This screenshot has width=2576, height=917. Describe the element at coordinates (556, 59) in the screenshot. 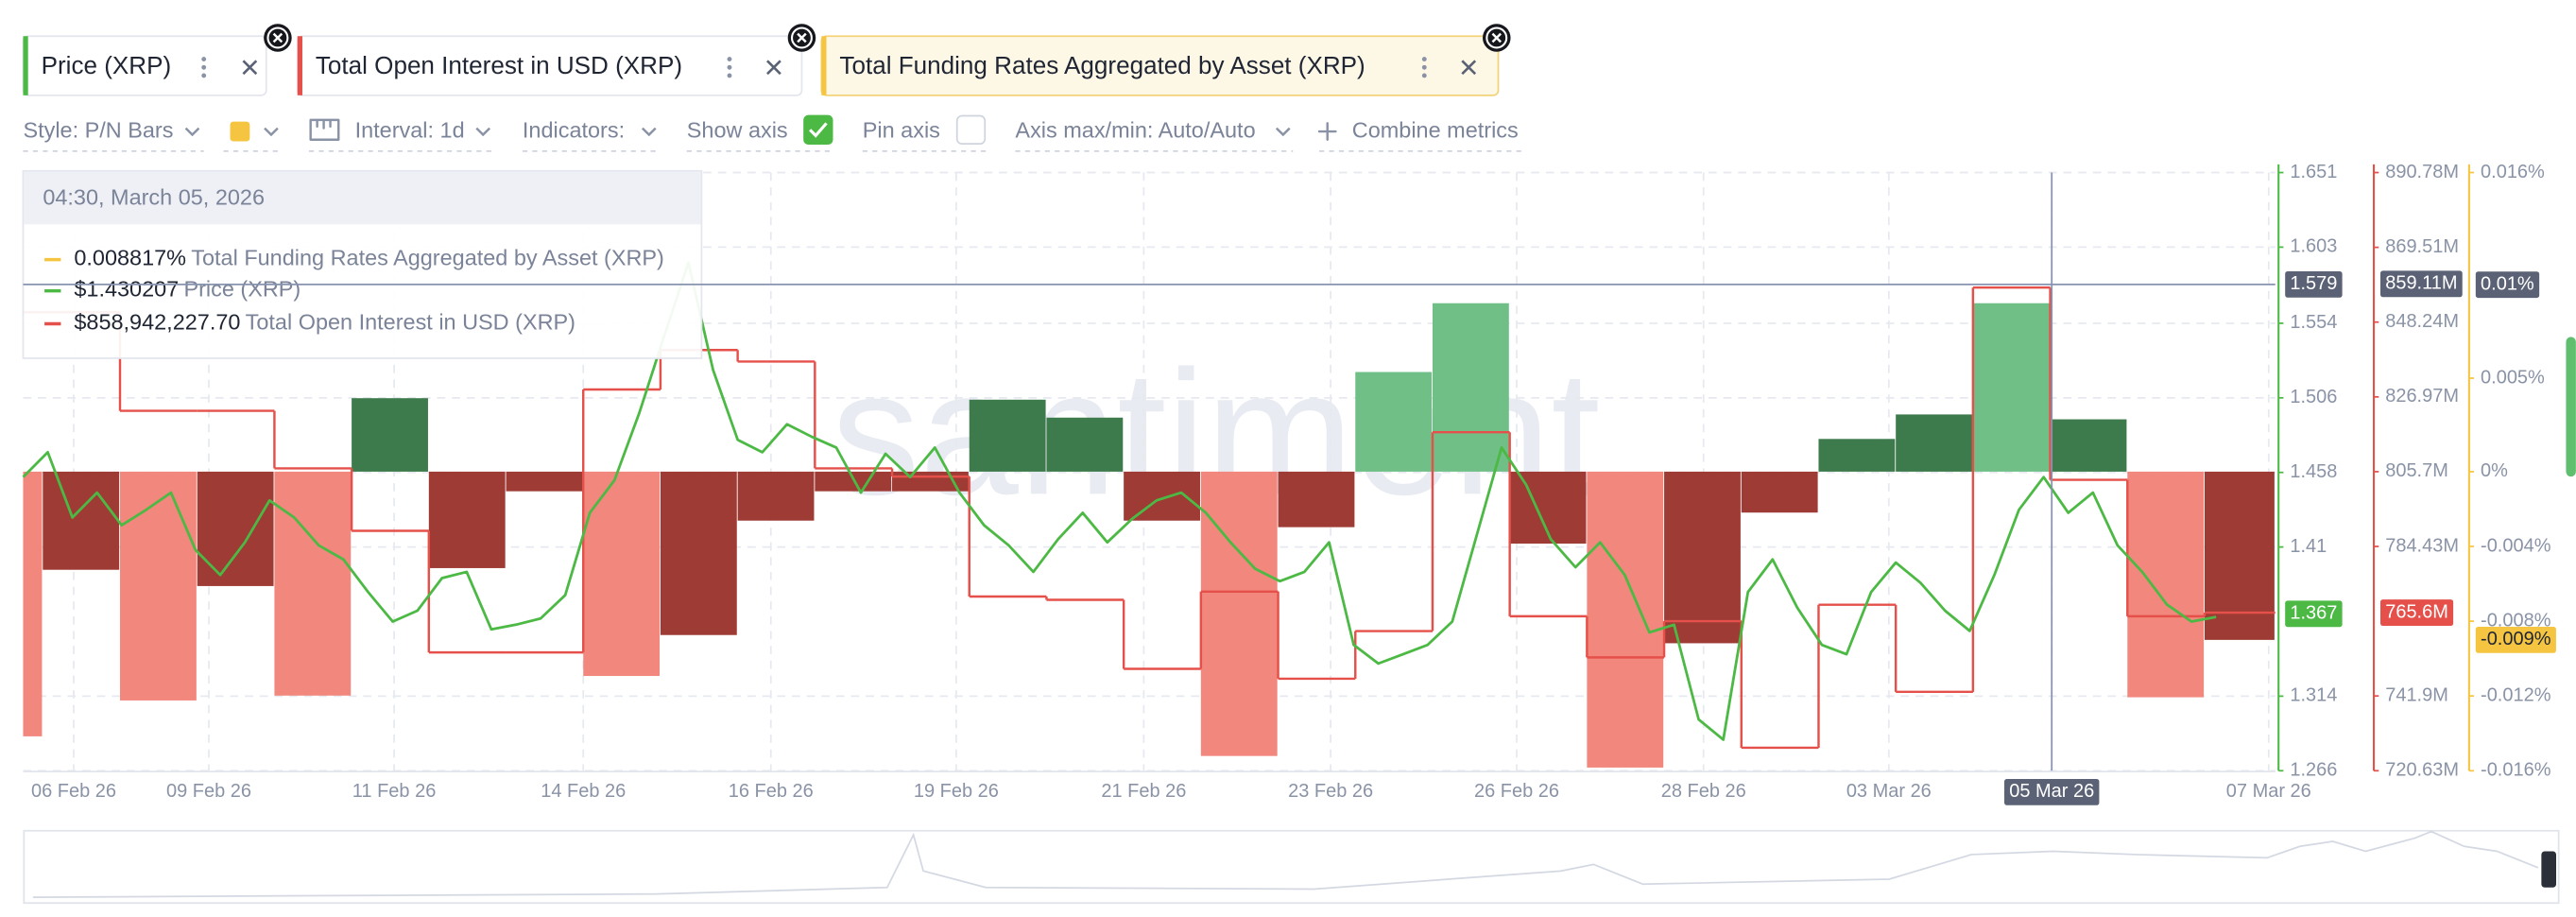

I see `metric-chip: Total Open Interest in USD (XRP)` at that location.